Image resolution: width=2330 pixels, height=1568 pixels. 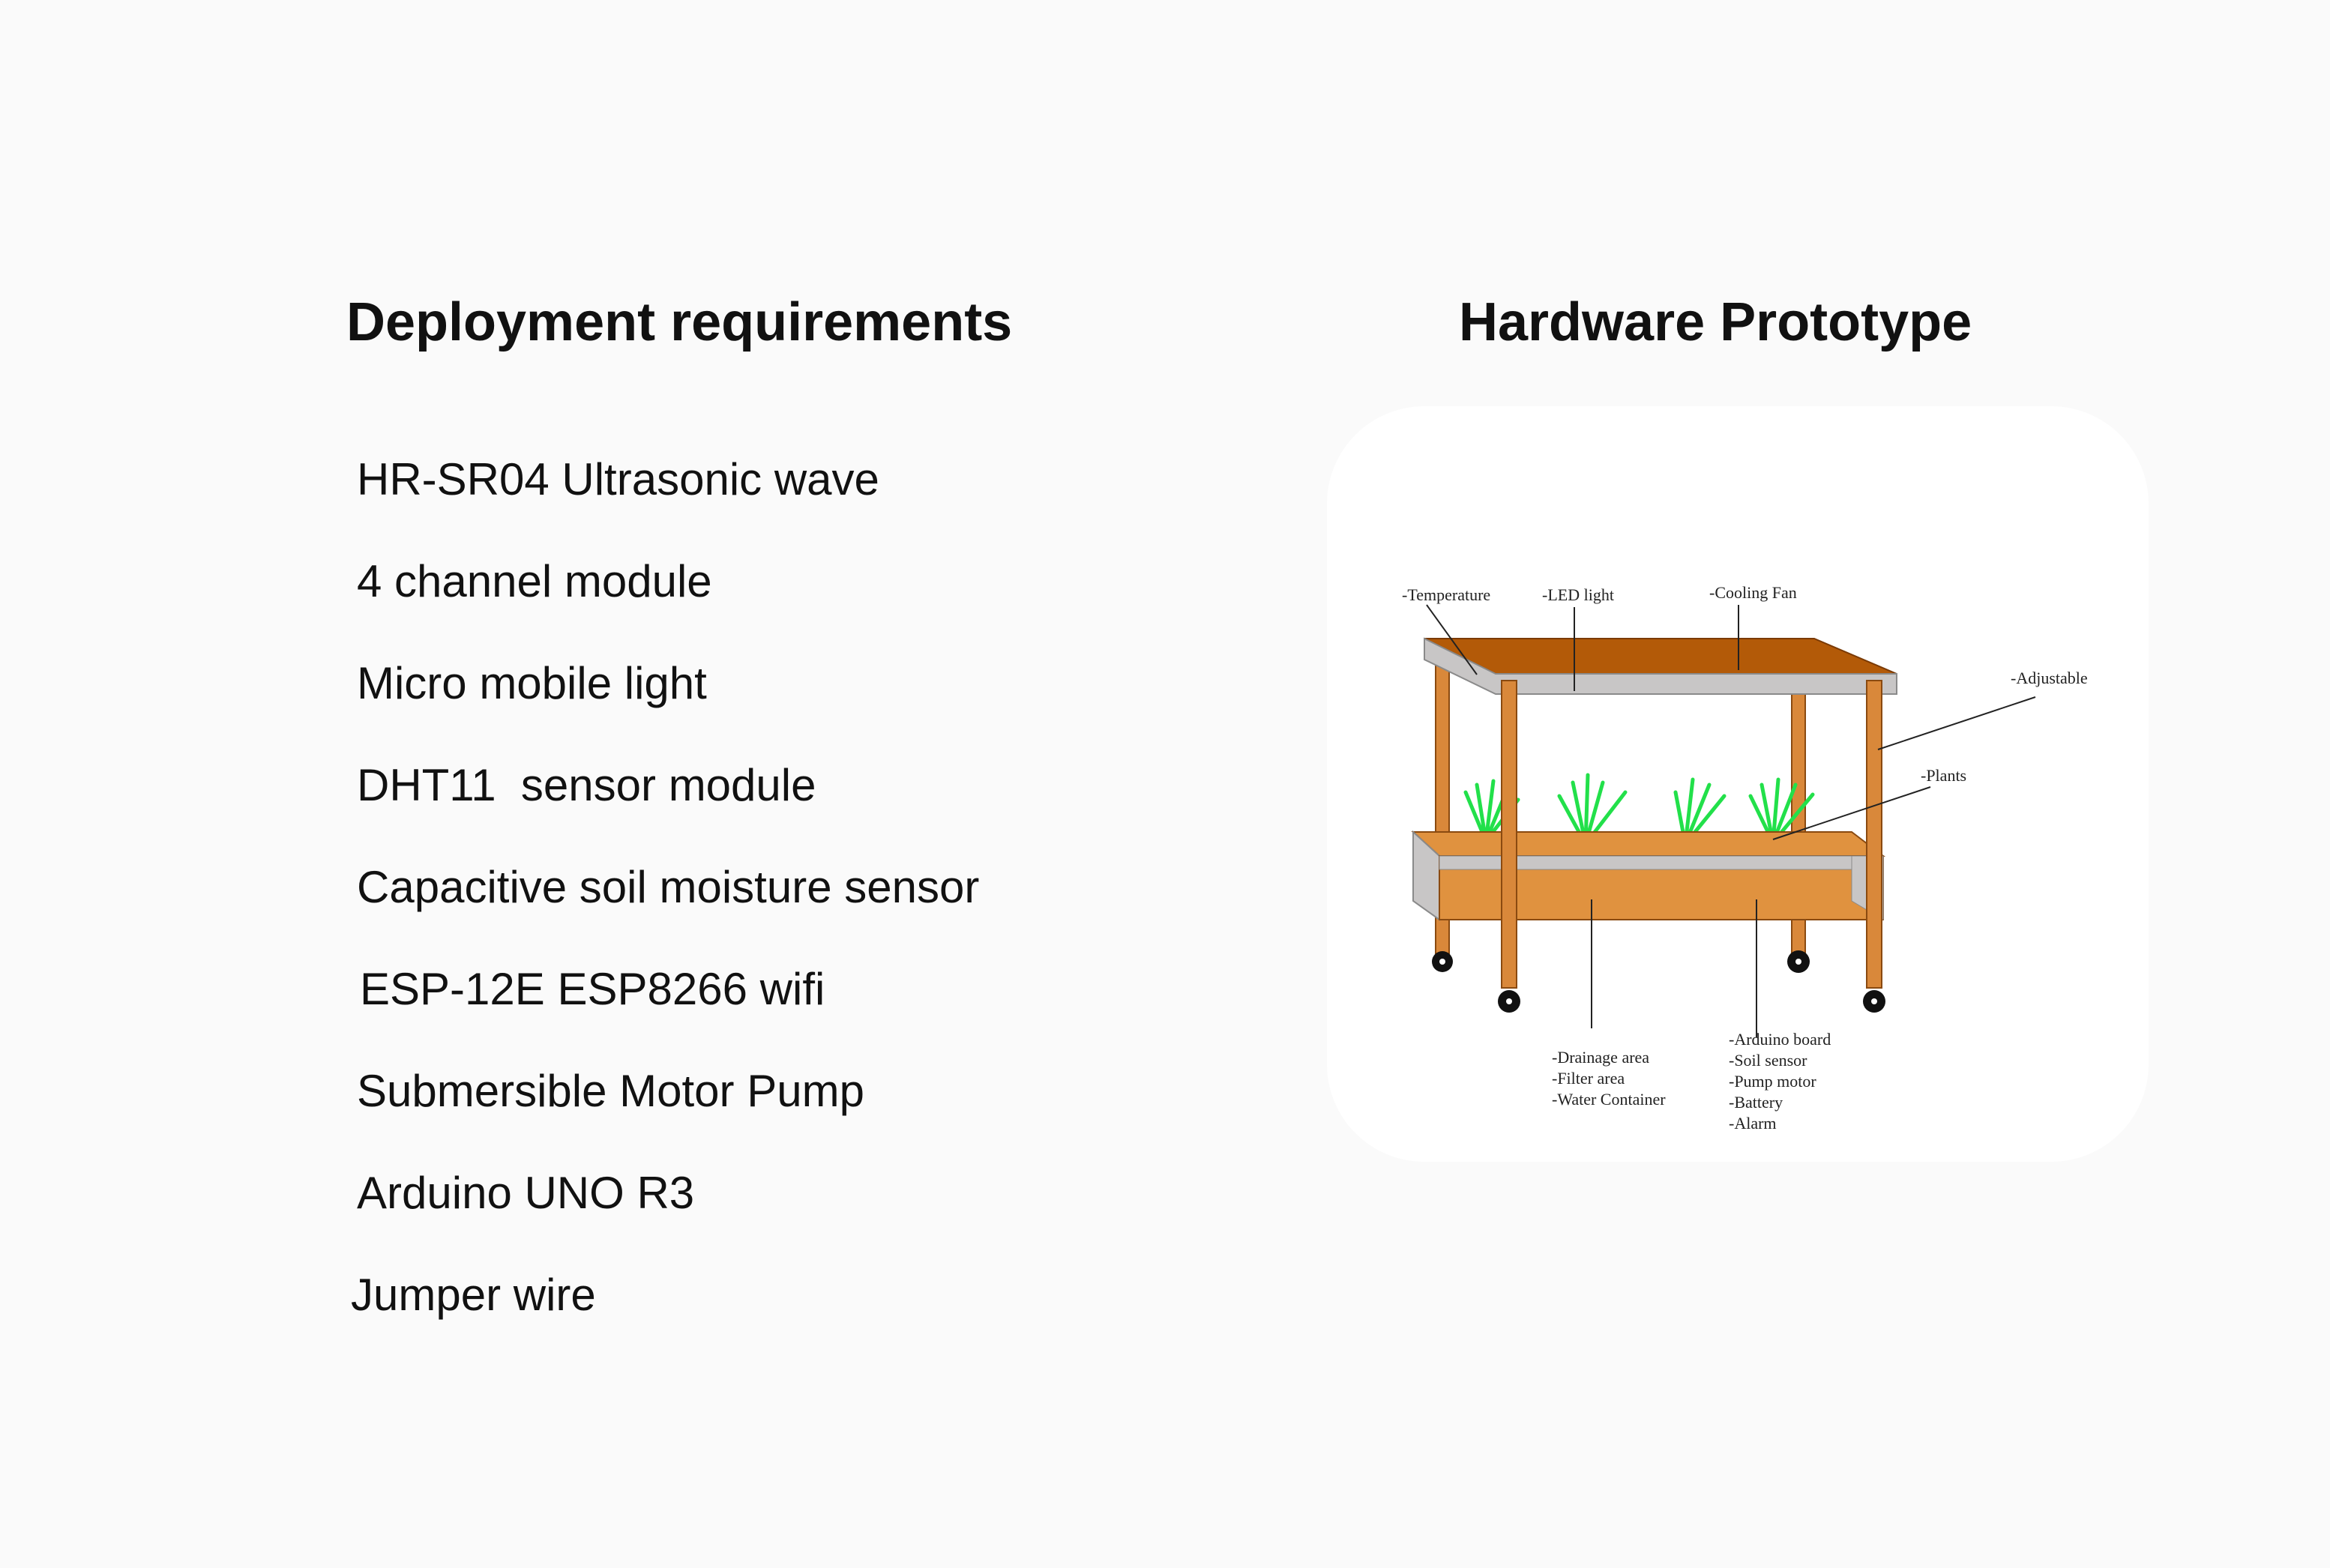 What do you see at coordinates (1753, 1123) in the screenshot?
I see `label-alarm: -Alarm` at bounding box center [1753, 1123].